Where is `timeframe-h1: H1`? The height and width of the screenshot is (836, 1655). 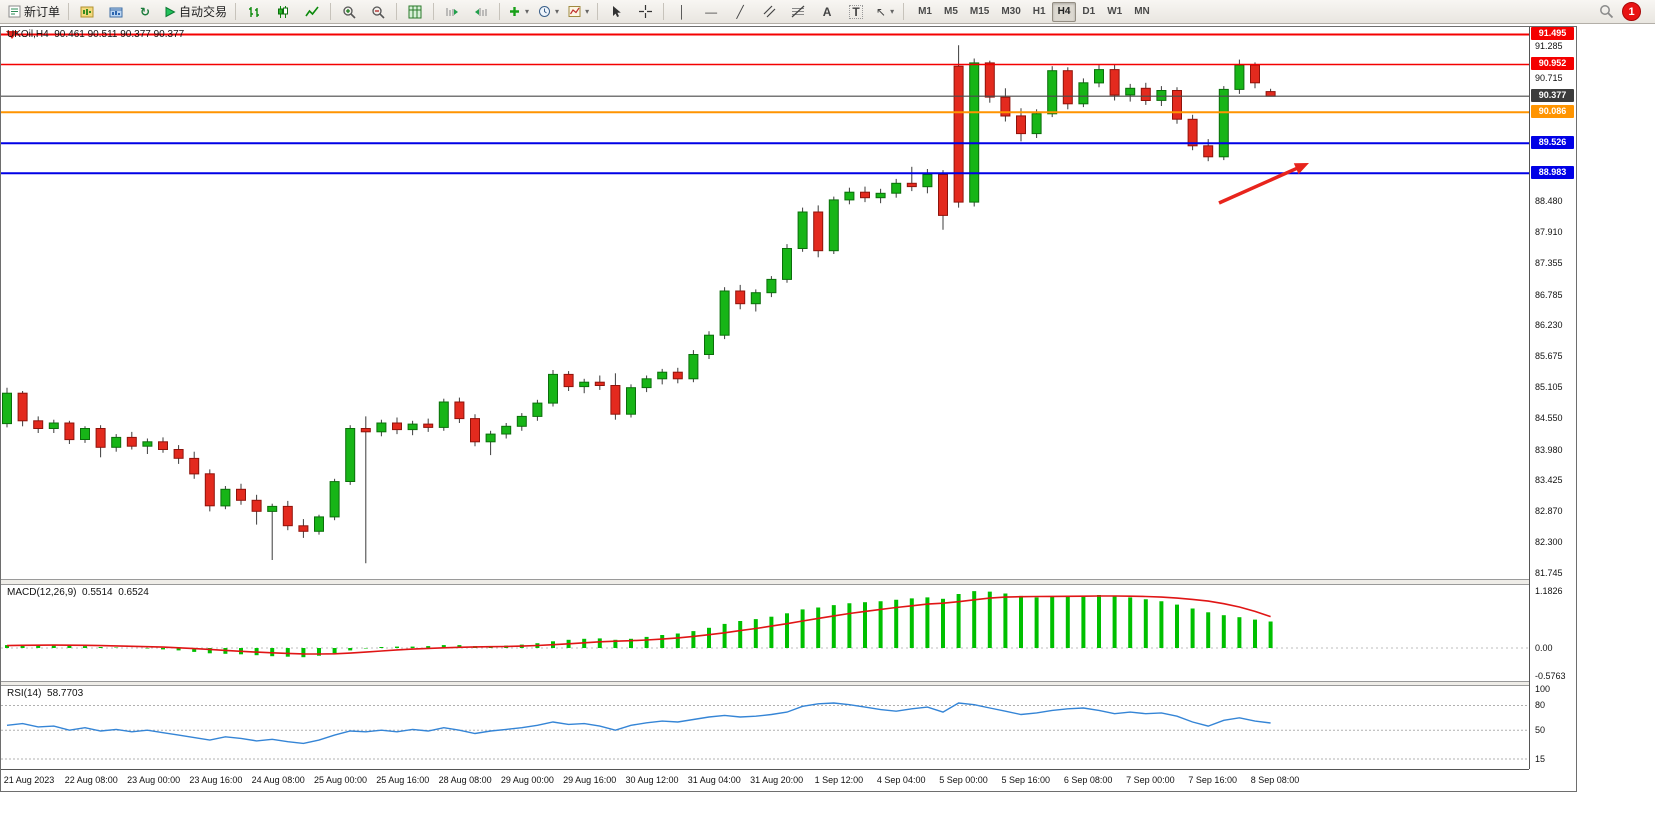 timeframe-h1: H1 is located at coordinates (1039, 11).